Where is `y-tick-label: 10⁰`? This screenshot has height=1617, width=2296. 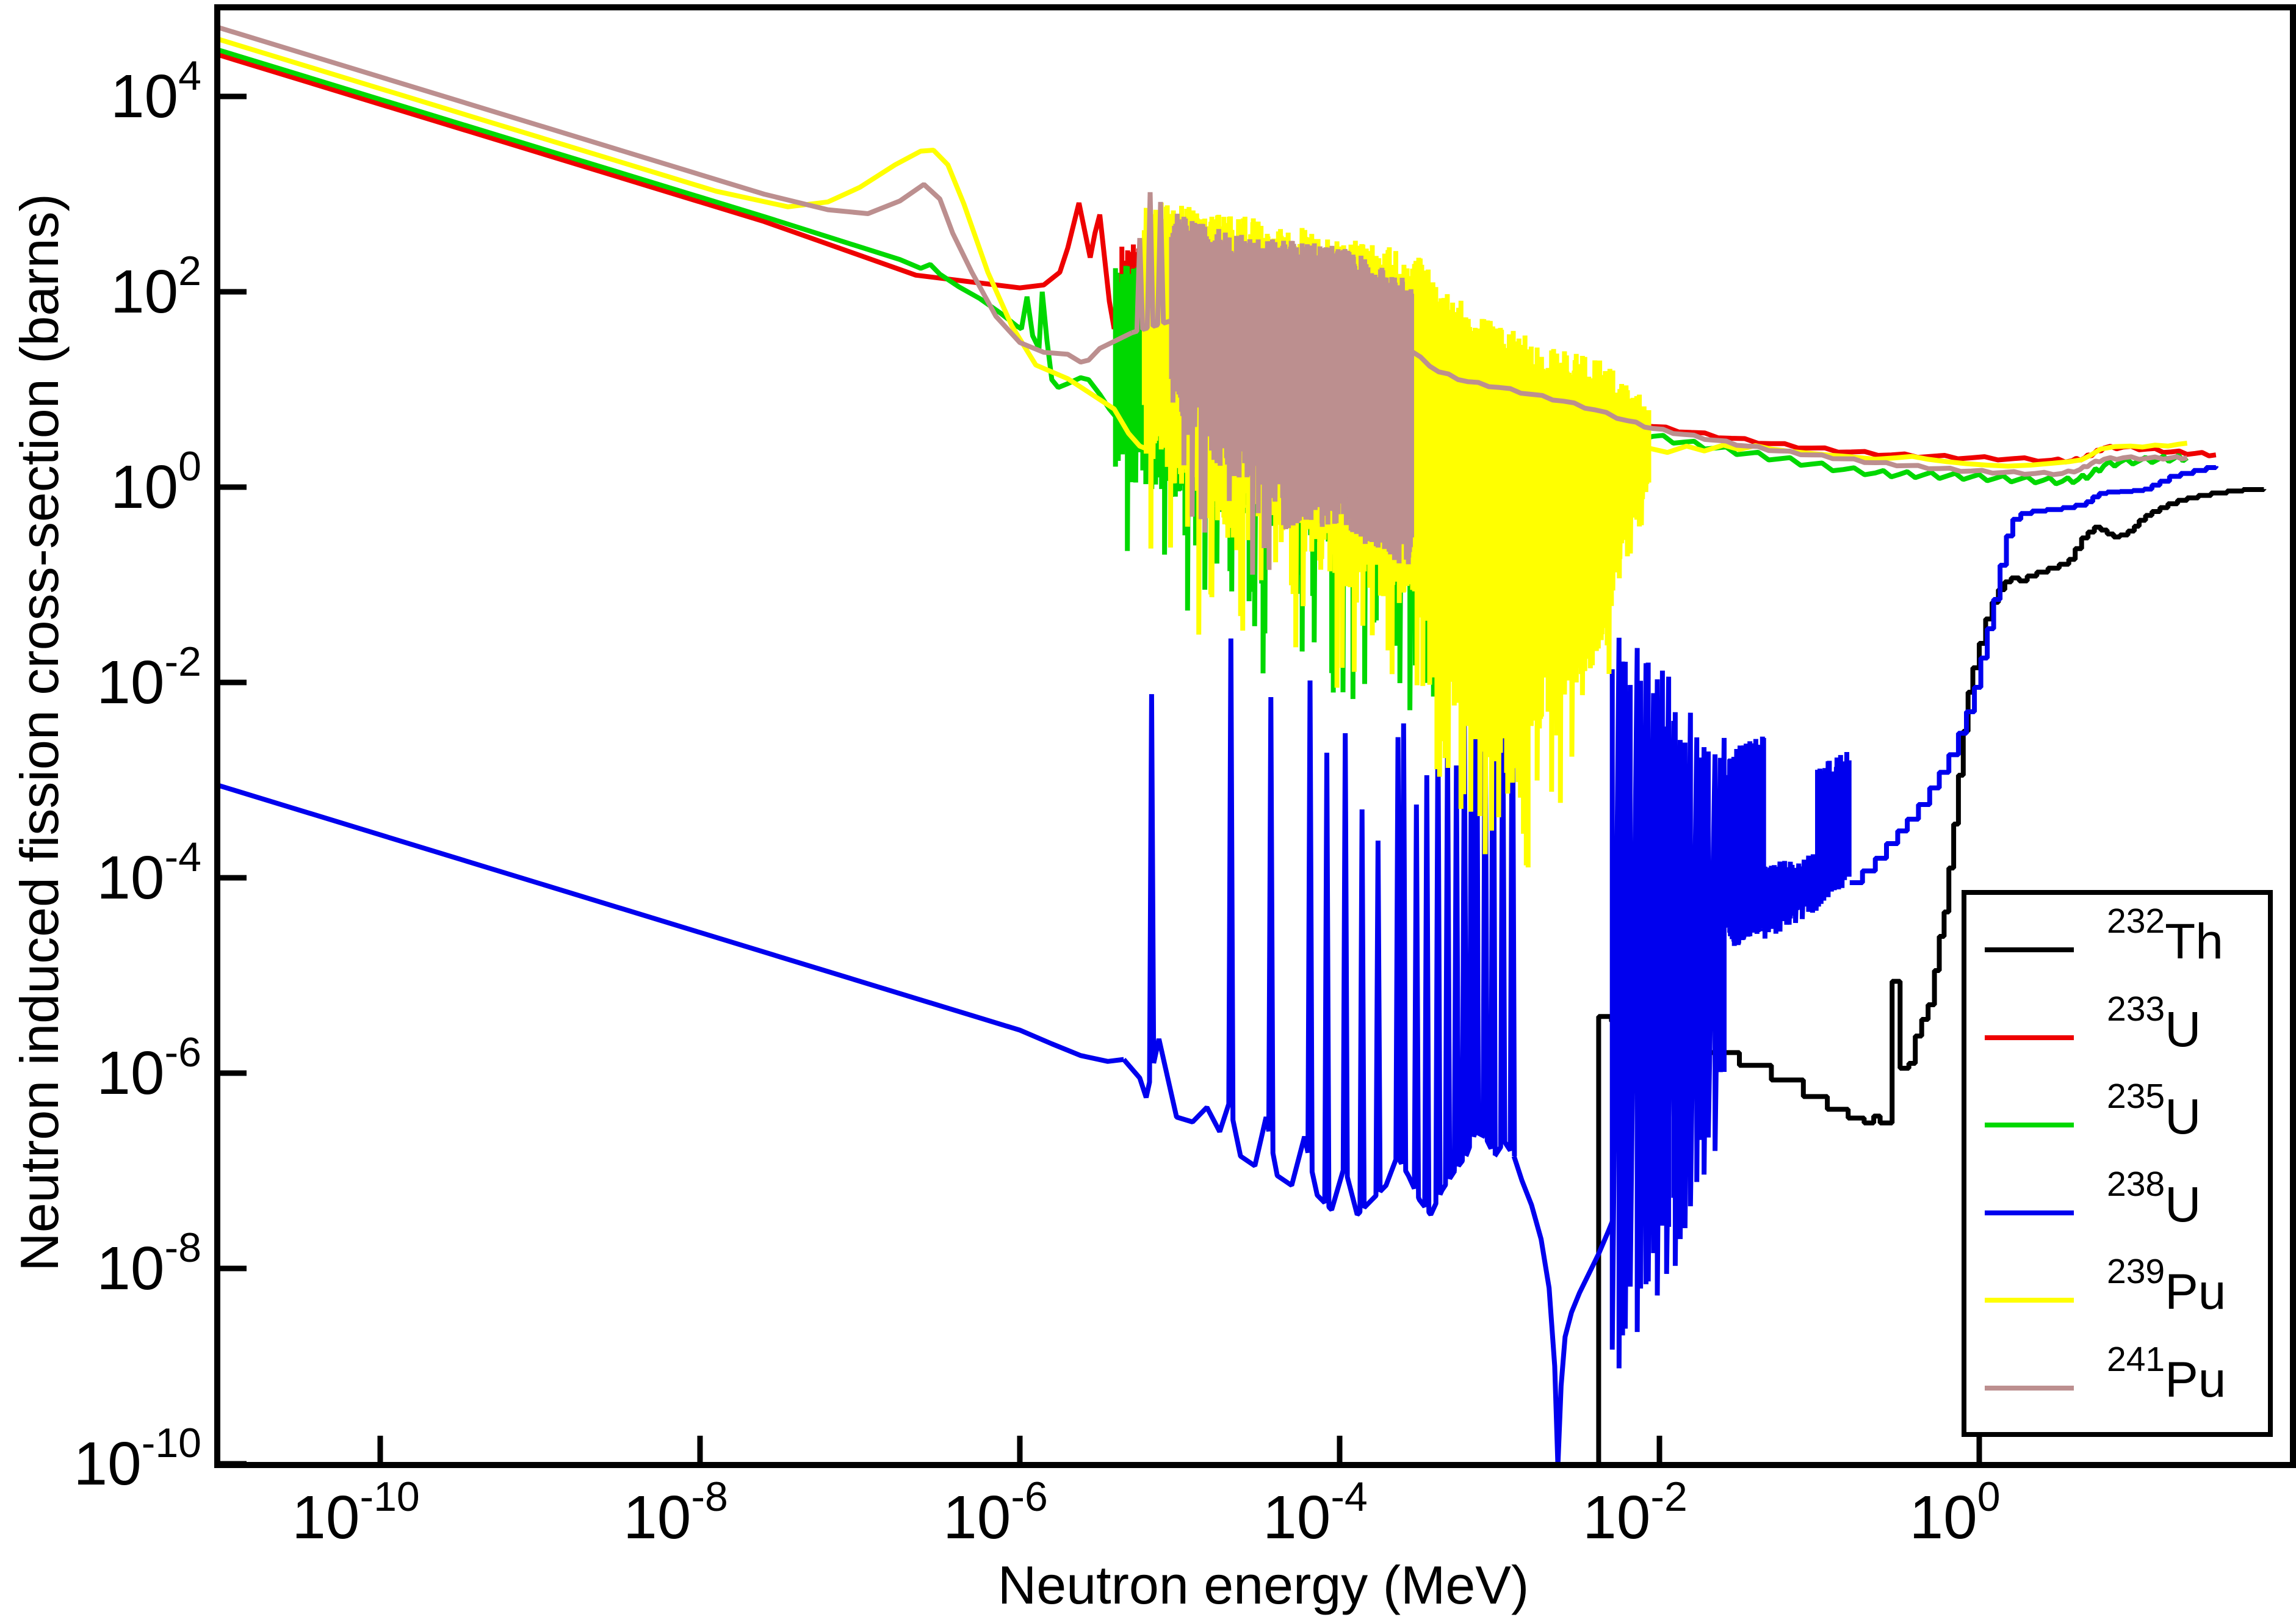 y-tick-label: 10⁰ is located at coordinates (155, 482).